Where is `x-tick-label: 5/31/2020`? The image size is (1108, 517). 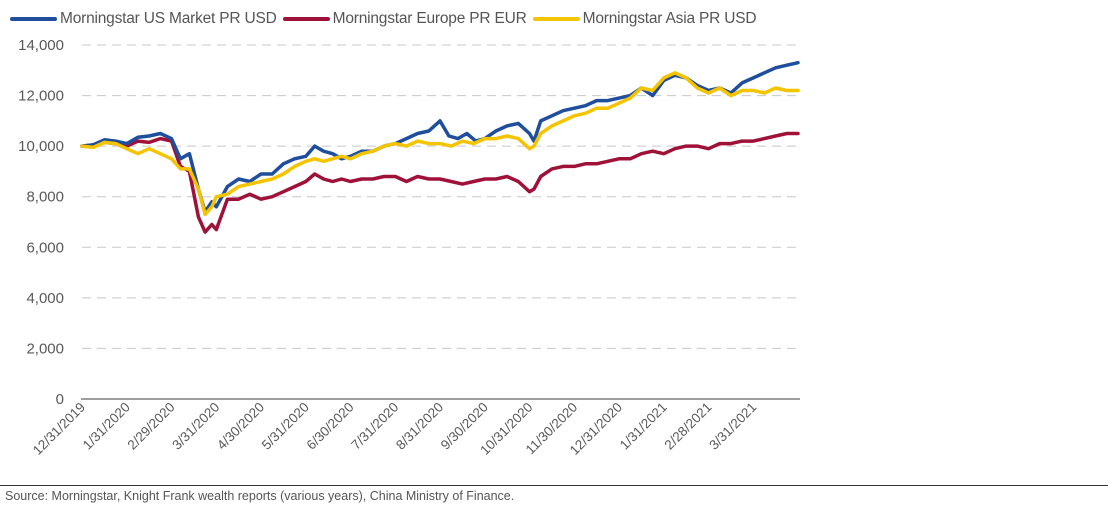 x-tick-label: 5/31/2020 is located at coordinates (285, 426).